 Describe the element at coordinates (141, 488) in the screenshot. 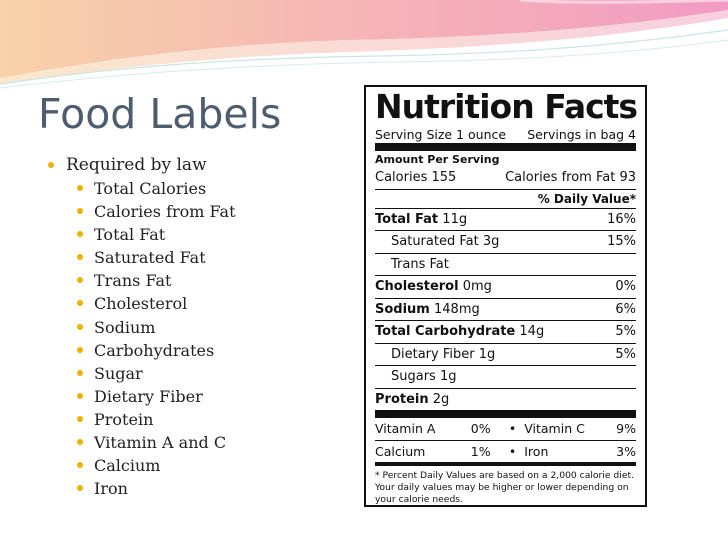

I see `bullet-item: Iron` at that location.